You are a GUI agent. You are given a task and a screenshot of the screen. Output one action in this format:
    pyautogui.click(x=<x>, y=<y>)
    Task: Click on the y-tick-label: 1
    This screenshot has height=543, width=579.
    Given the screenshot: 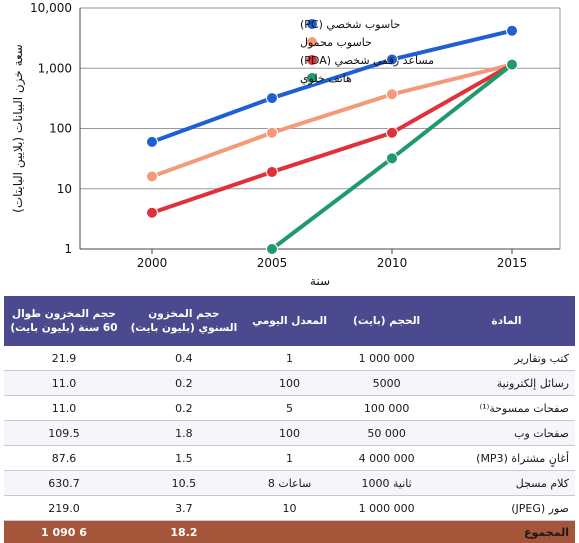 What is the action you would take?
    pyautogui.click(x=68, y=249)
    